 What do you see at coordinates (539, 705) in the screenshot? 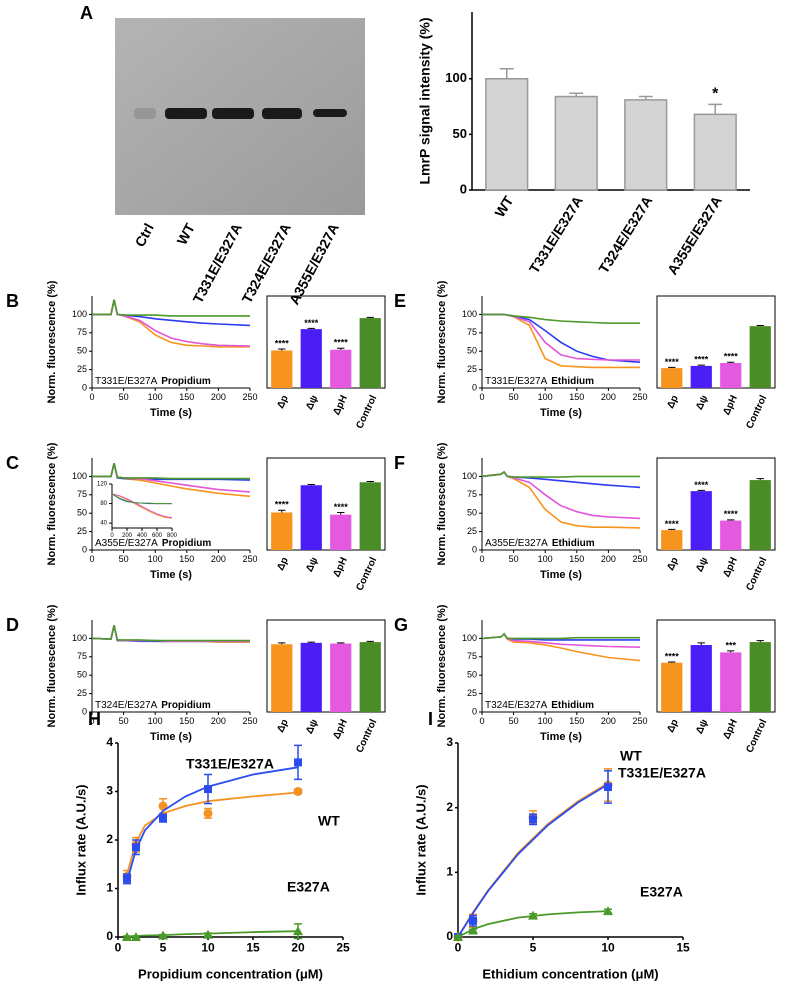
I see `condition-label: T324E/E327A Ethidium` at bounding box center [539, 705].